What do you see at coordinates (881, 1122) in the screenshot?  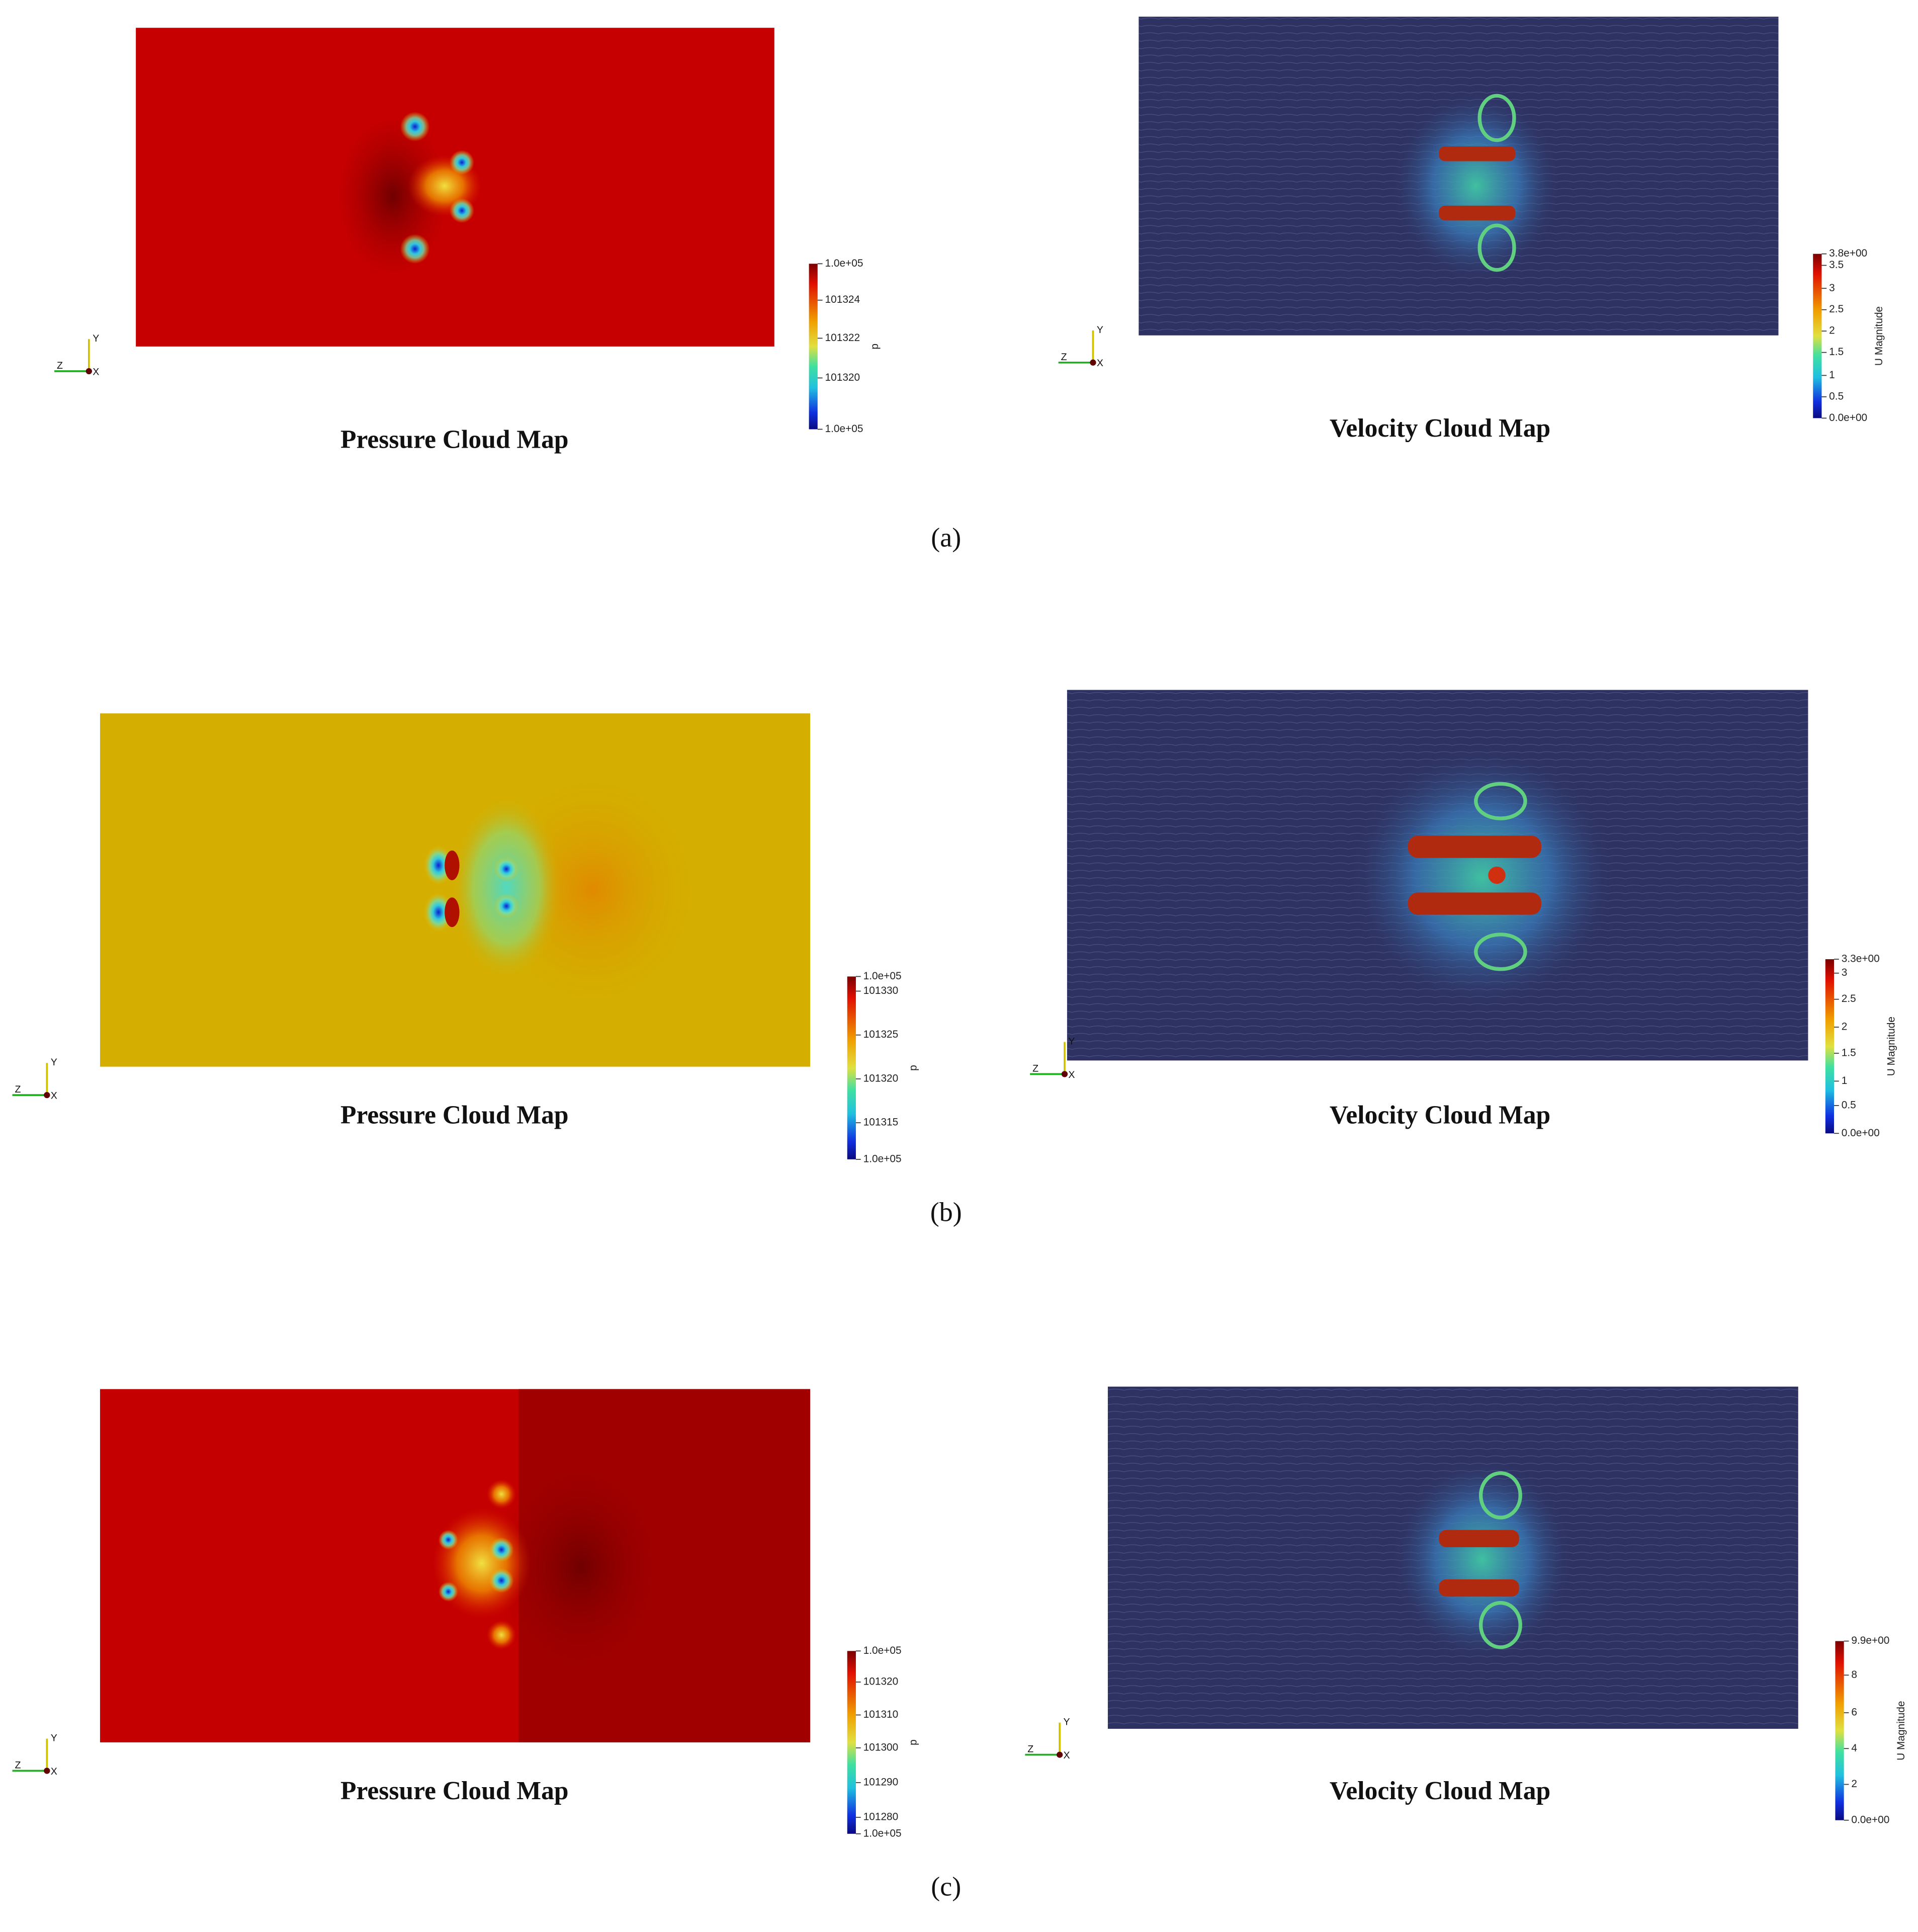 I see `colorbar-tick-label: 101315` at bounding box center [881, 1122].